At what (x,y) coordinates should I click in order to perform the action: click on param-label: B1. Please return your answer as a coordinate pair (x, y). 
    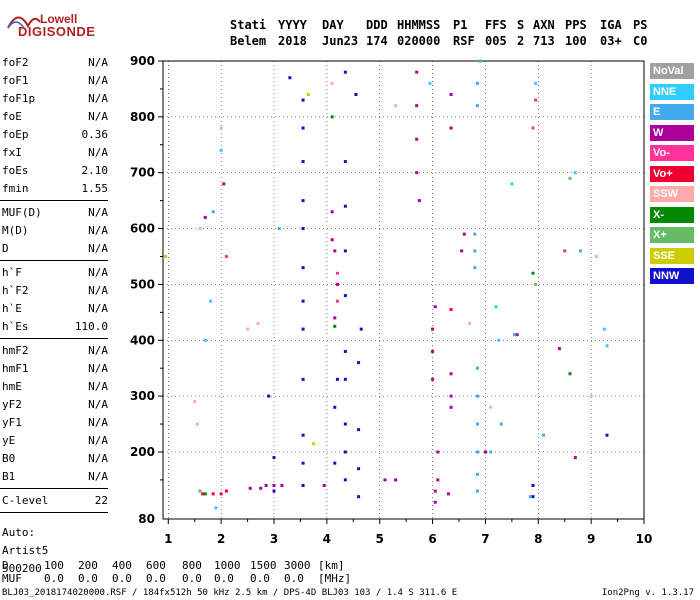
    Looking at the image, I should click on (9, 476).